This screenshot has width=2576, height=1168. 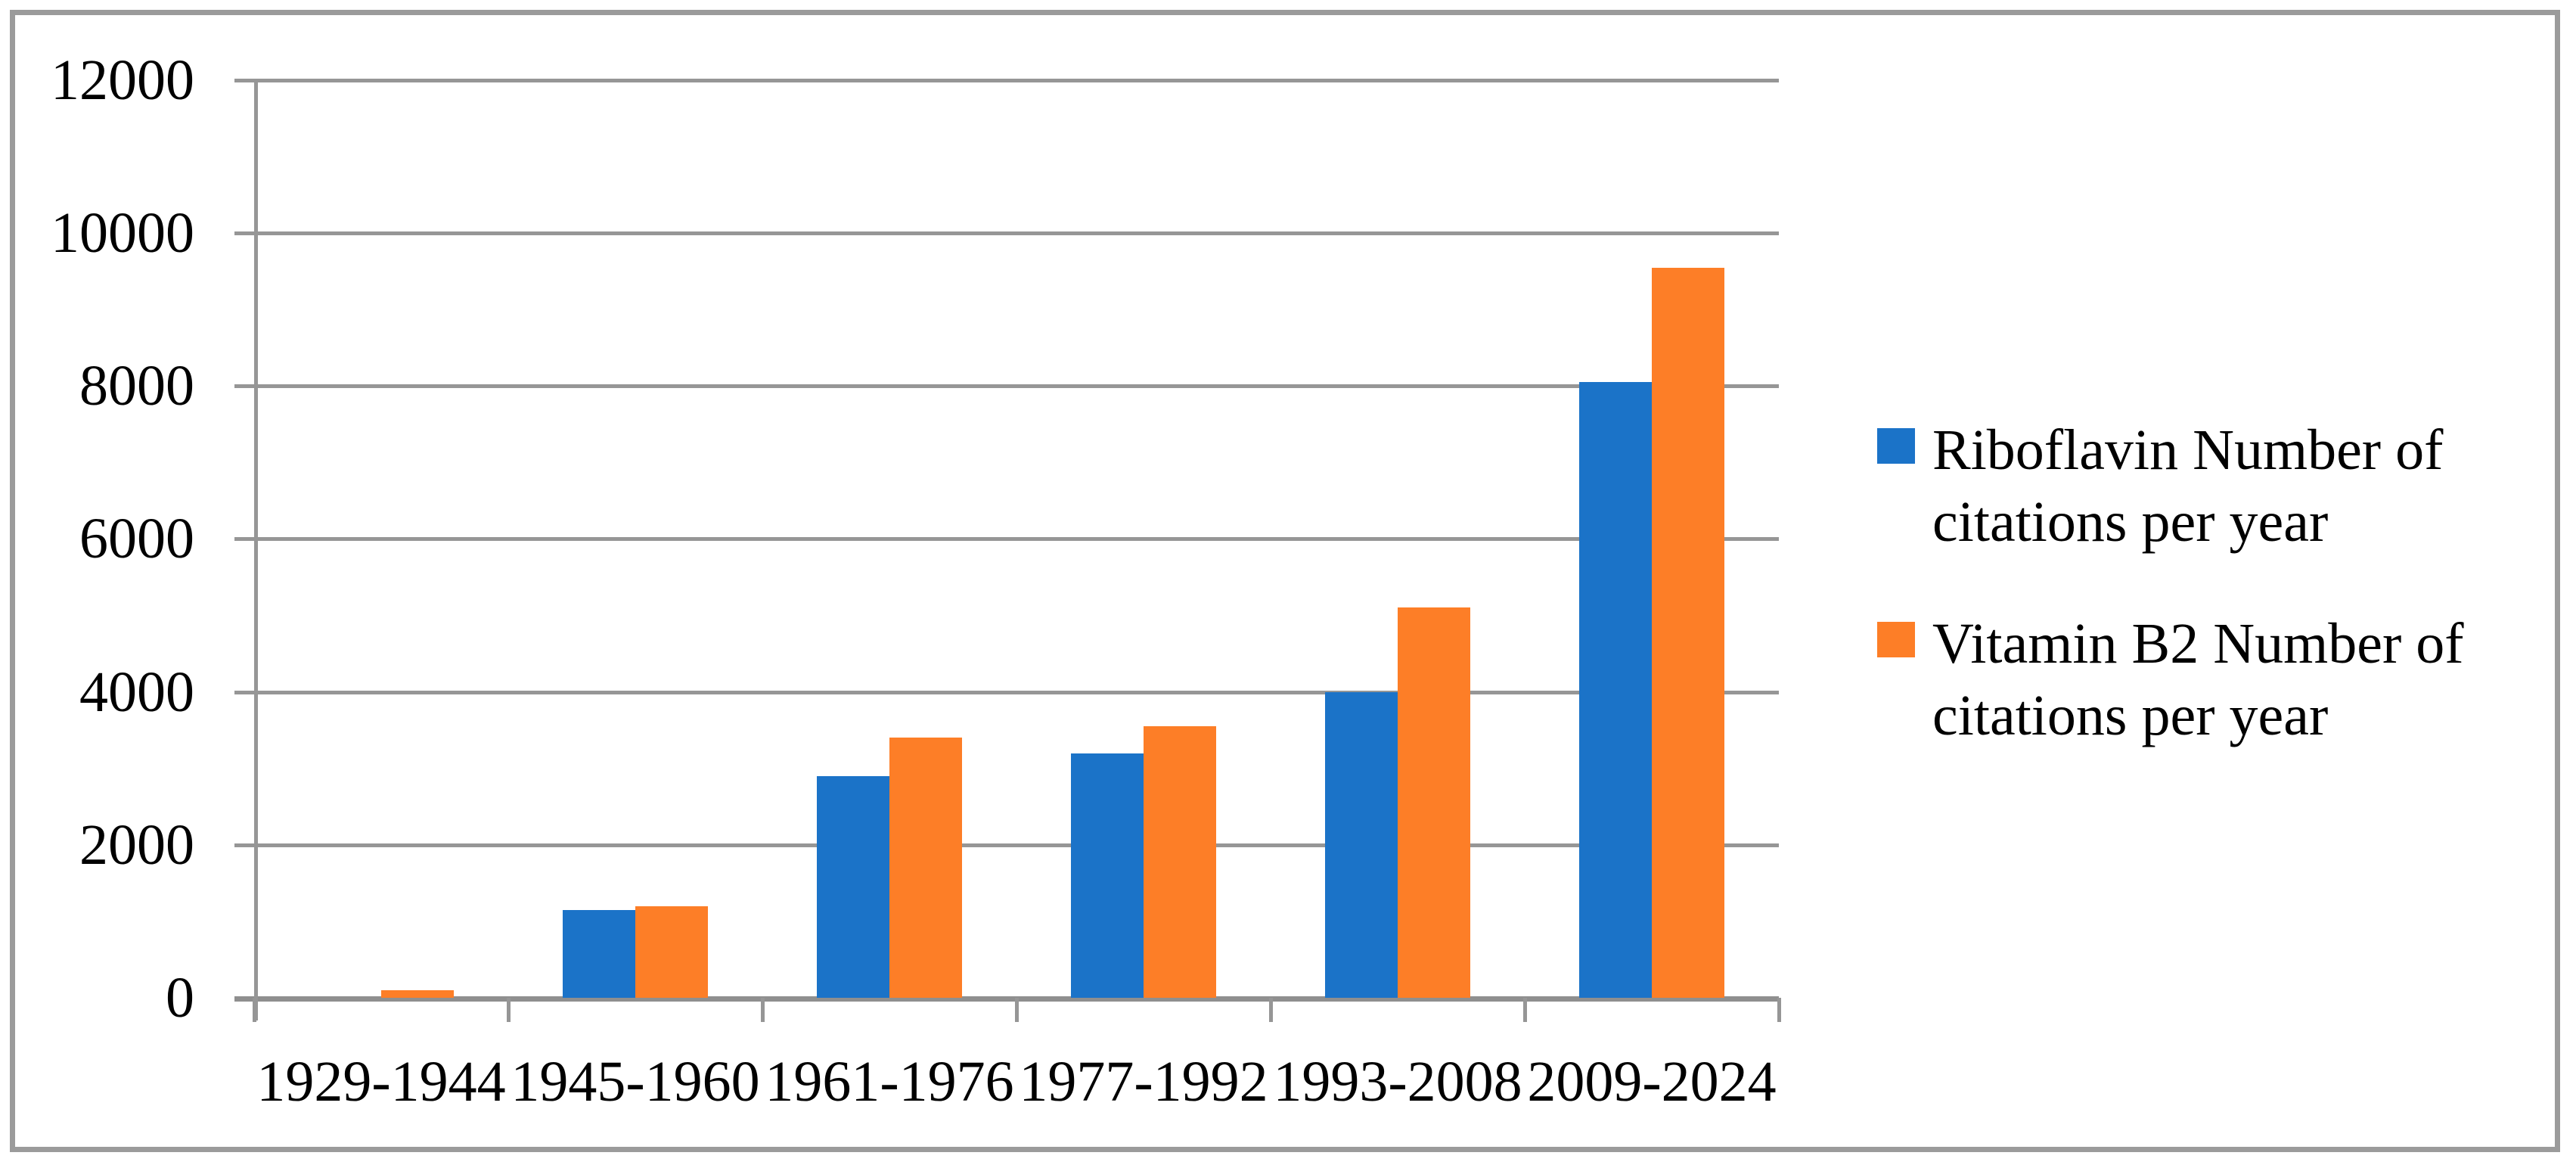 I want to click on bar-vitamin-b2-1993-2008, so click(x=1434, y=803).